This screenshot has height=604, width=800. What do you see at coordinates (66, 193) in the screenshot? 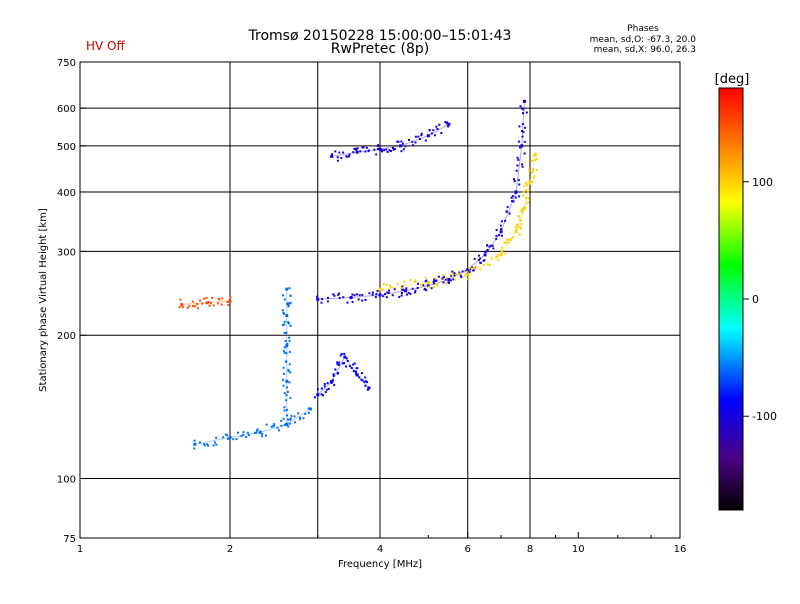
I see `y-tick-label: 400` at bounding box center [66, 193].